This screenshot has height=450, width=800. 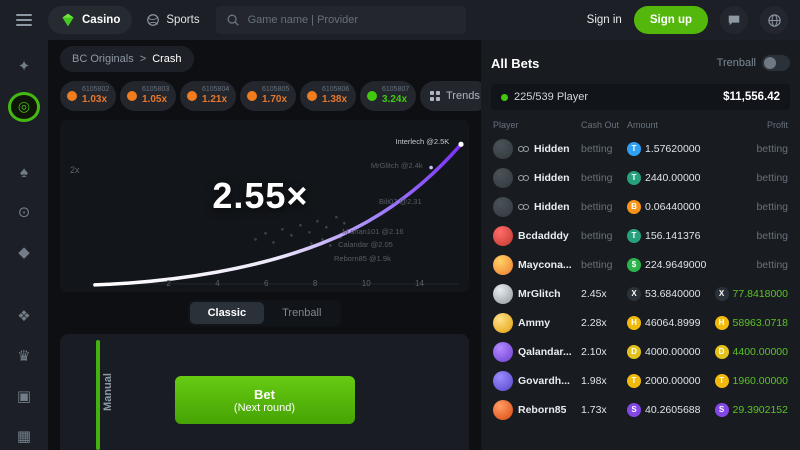 What do you see at coordinates (24, 20) in the screenshot?
I see `hamburger-menu-icon` at bounding box center [24, 20].